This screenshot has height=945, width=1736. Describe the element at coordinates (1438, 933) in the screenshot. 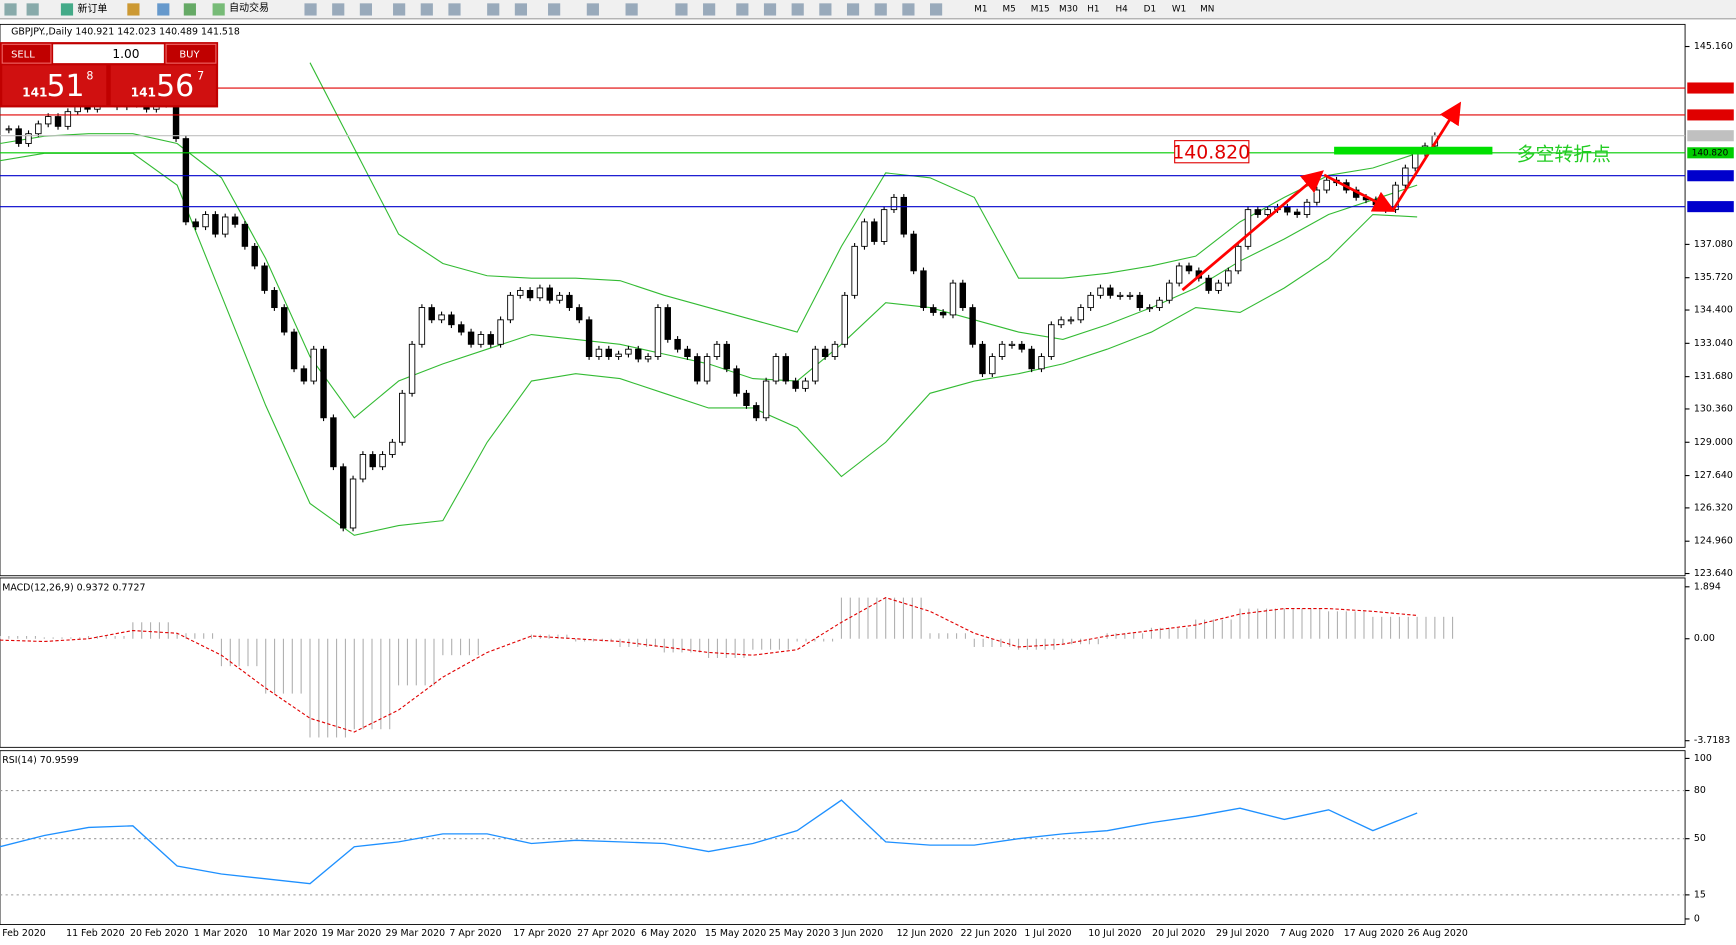

I see `x-tick-label: 26 Aug 2020` at that location.